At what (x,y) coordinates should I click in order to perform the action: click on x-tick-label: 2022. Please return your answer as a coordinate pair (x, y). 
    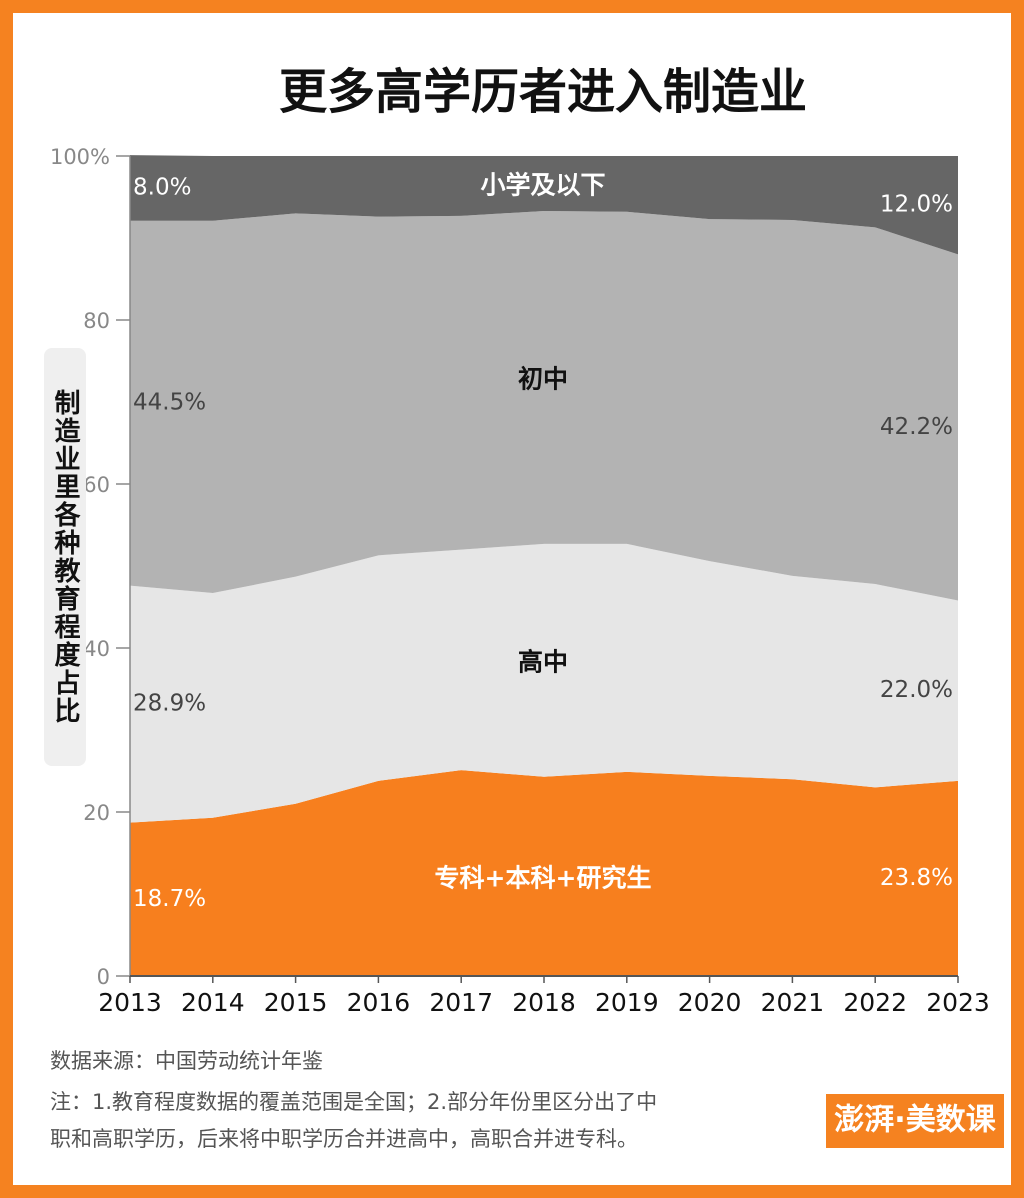
    Looking at the image, I should click on (875, 1002).